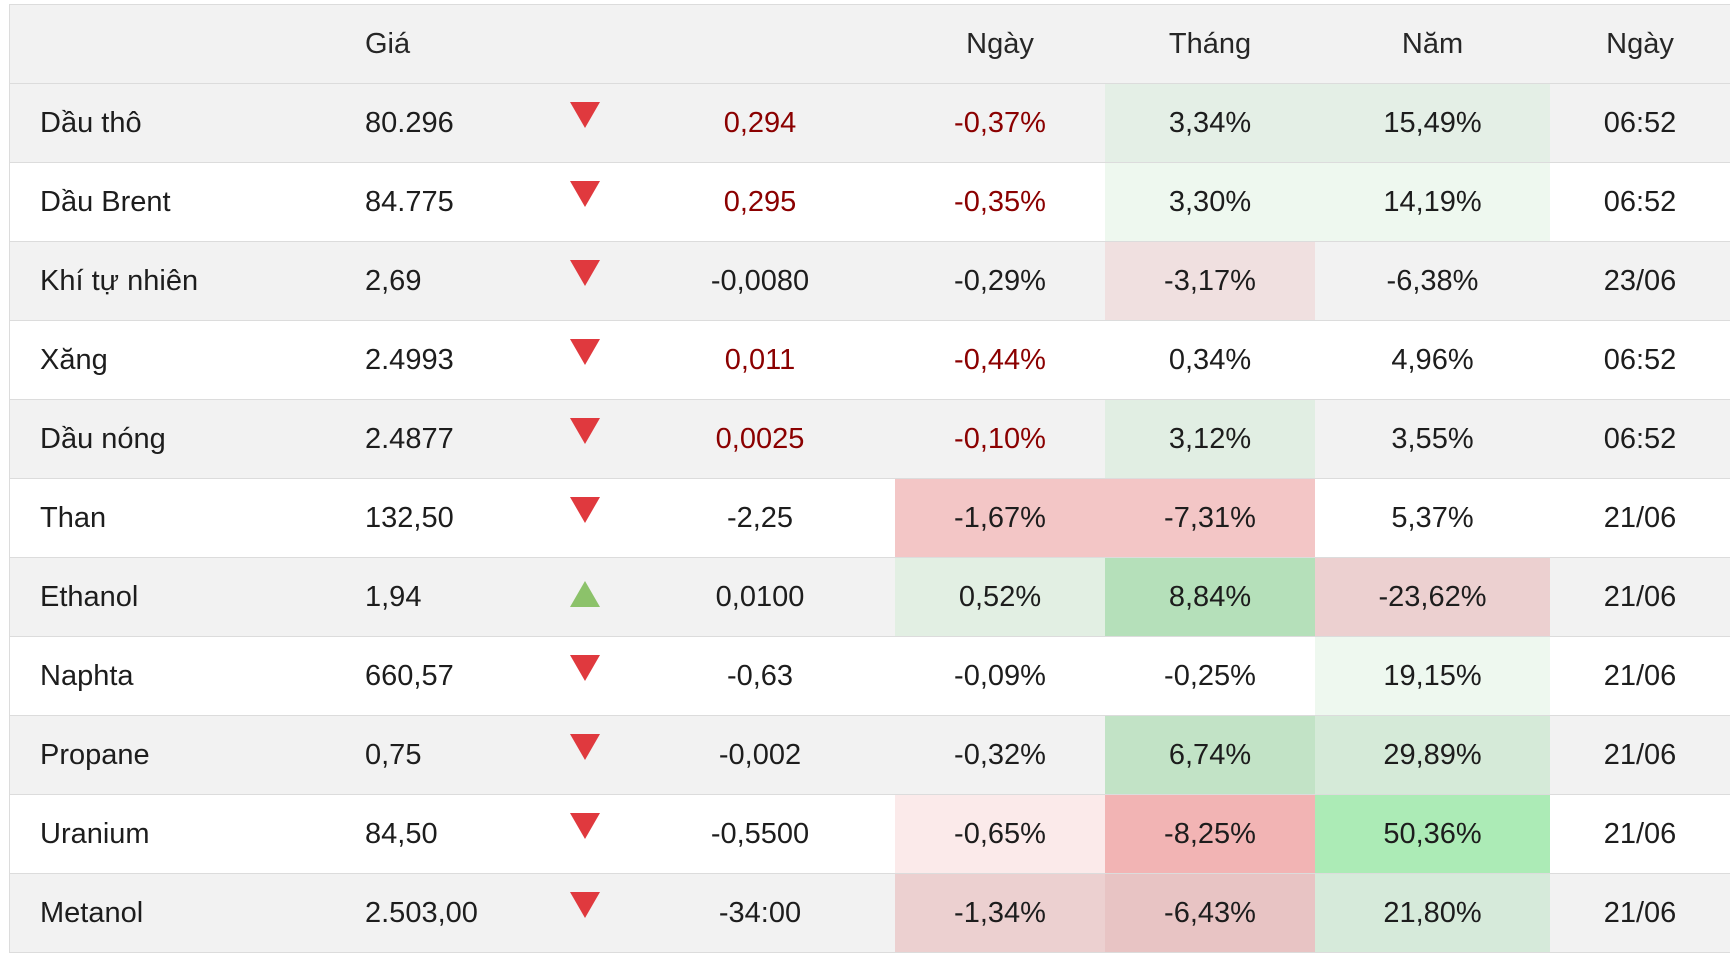 The image size is (1730, 960). What do you see at coordinates (760, 123) in the screenshot?
I see `change-cell: 0,294` at bounding box center [760, 123].